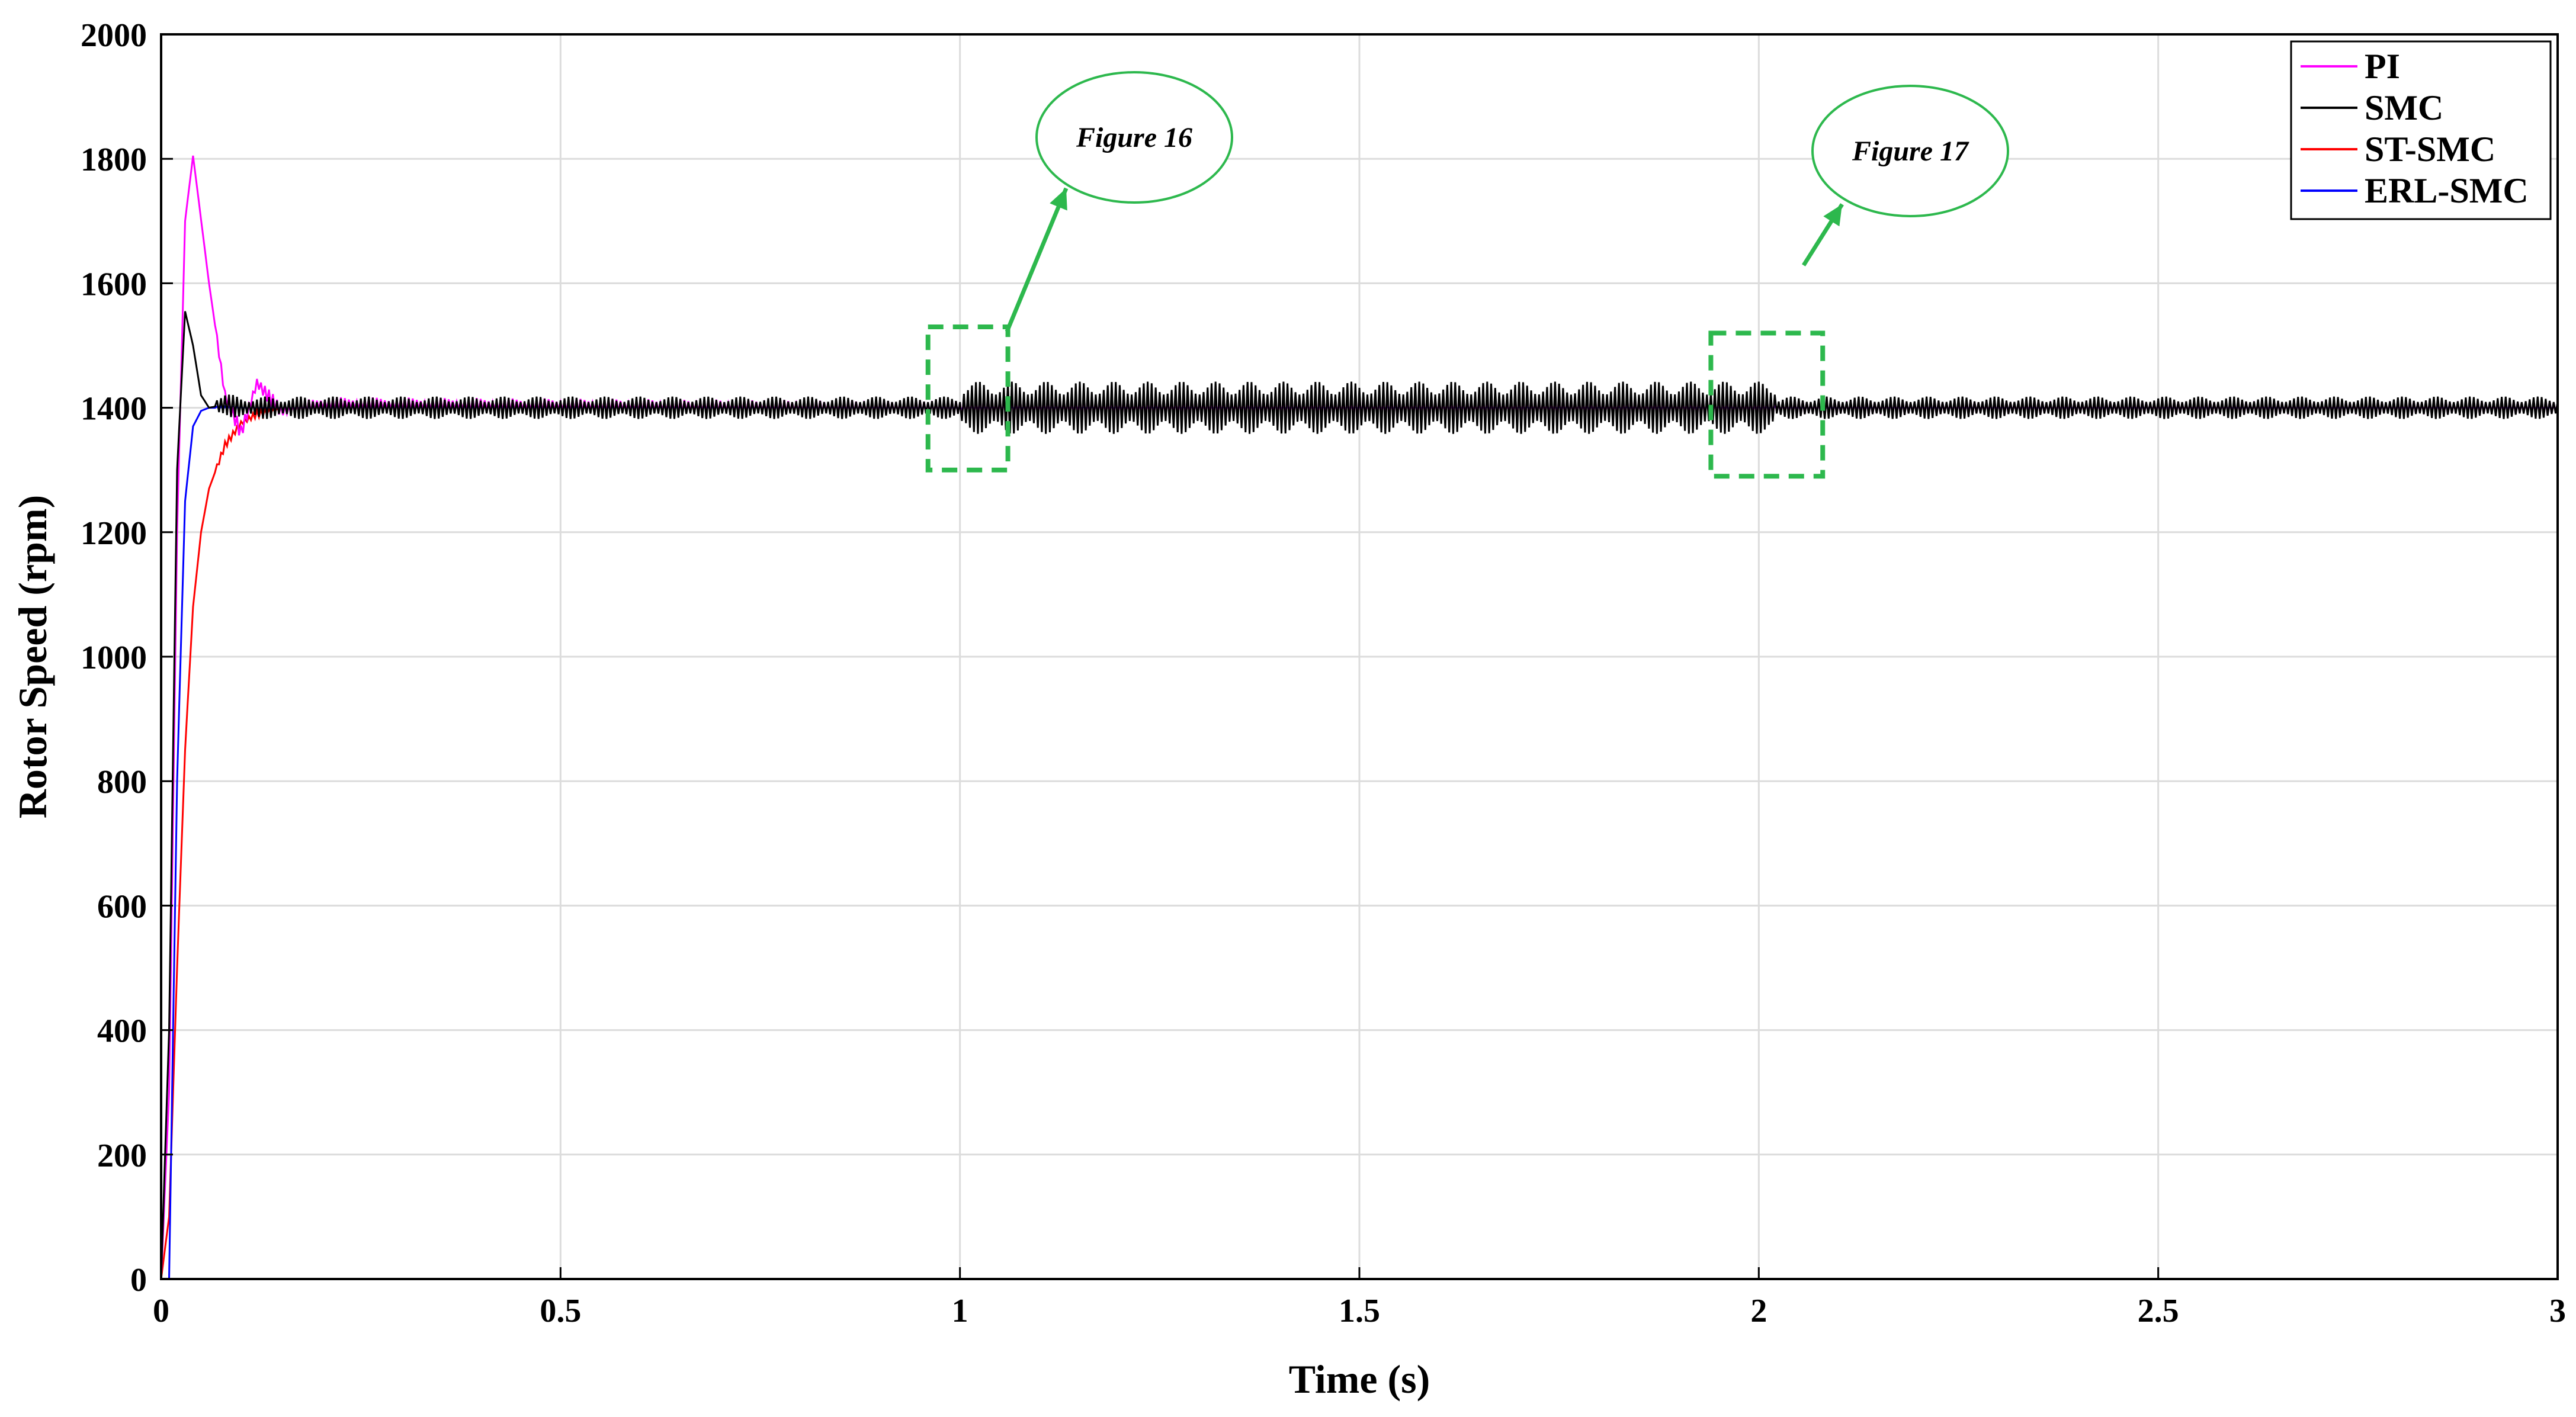 The image size is (2576, 1417). What do you see at coordinates (560, 1311) in the screenshot?
I see `x-tick-label: 0.5` at bounding box center [560, 1311].